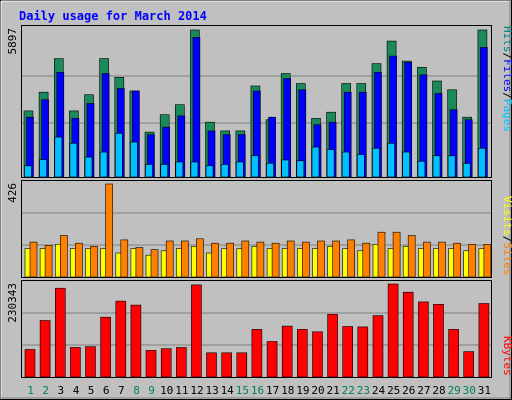 The image size is (512, 400). I want to click on x-tick-label: 11, so click(181, 390).